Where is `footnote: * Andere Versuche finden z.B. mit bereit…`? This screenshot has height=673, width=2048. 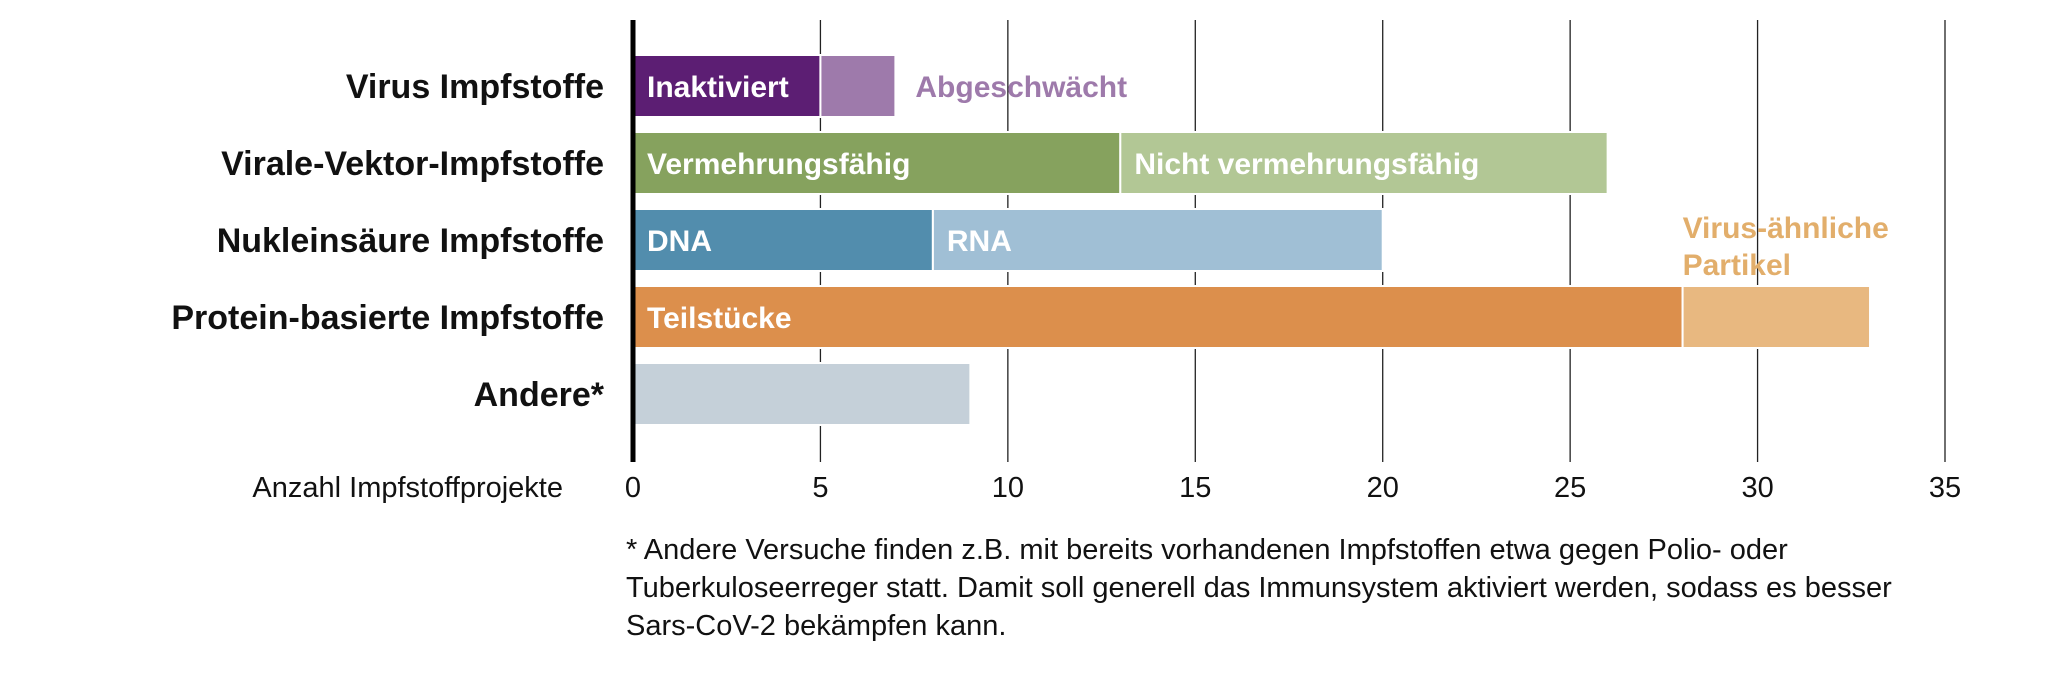
footnote: * Andere Versuche finden z.B. mit bereit… is located at coordinates (1259, 588).